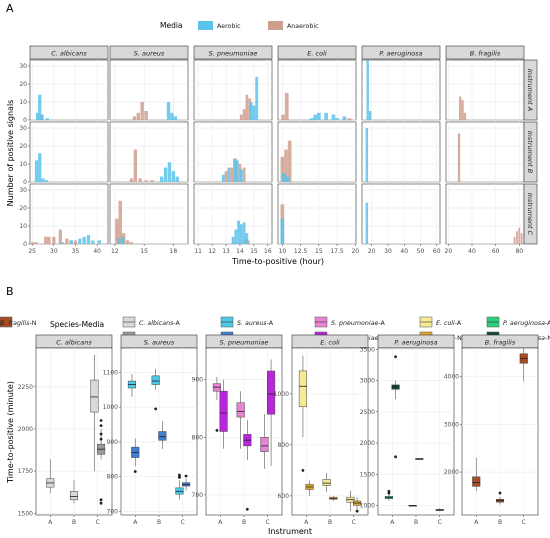 This screenshot has width=550, height=538. What do you see at coordinates (10, 291) in the screenshot?
I see `panel-b-label: B` at bounding box center [10, 291].